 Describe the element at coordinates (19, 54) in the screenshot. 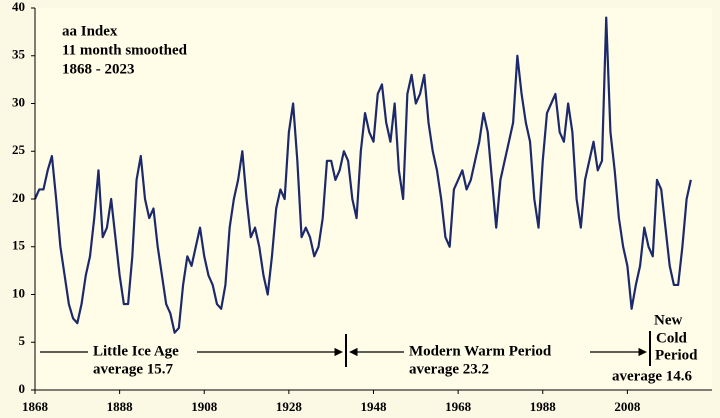

I see `y-tick-label: 35` at that location.